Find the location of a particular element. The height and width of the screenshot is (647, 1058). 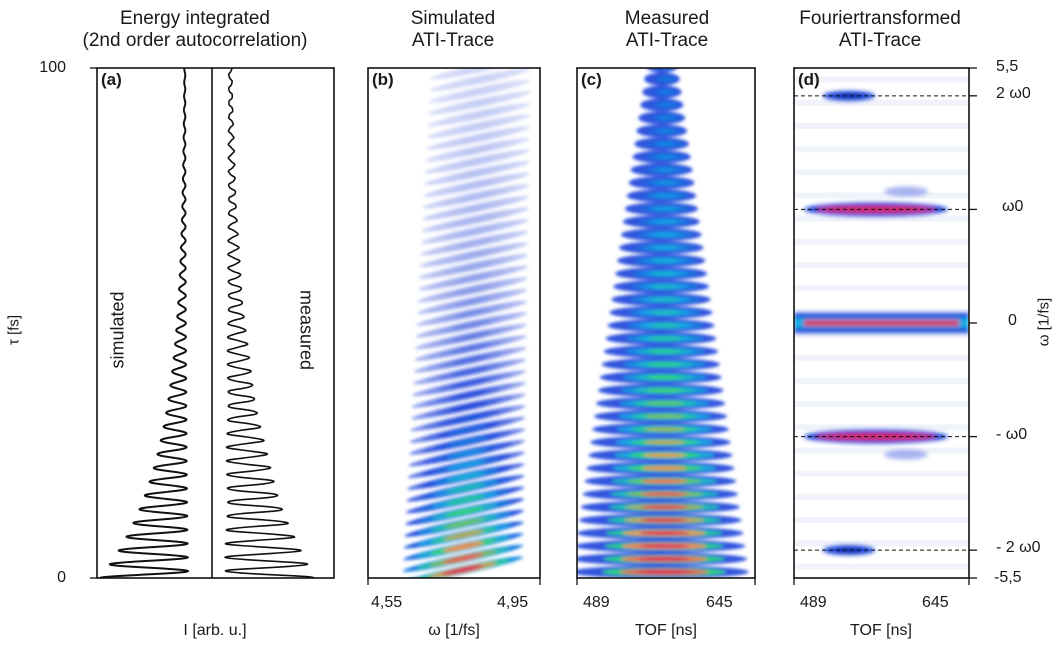

simulated-heatmap is located at coordinates (467, 323).